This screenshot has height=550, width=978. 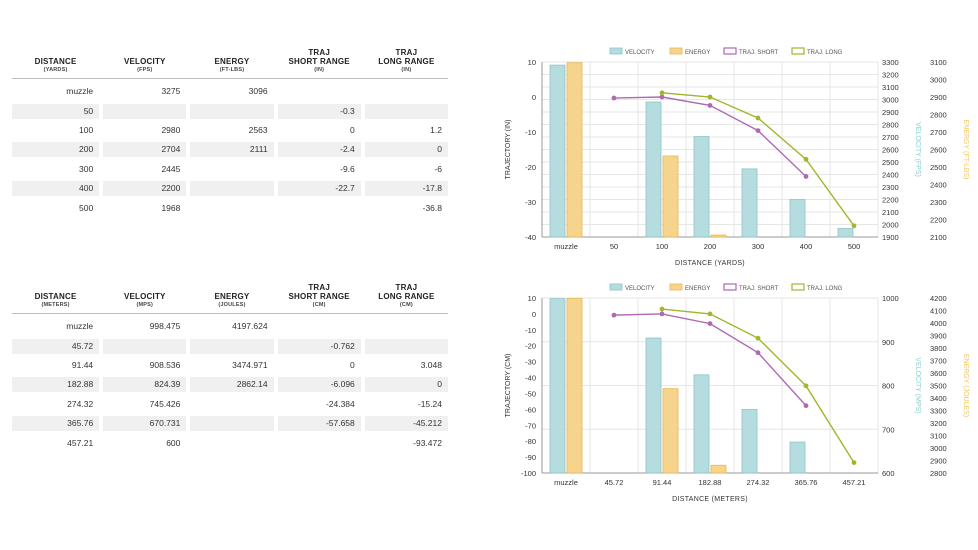 I want to click on imperial-table-cell: 0, so click(x=352, y=129).